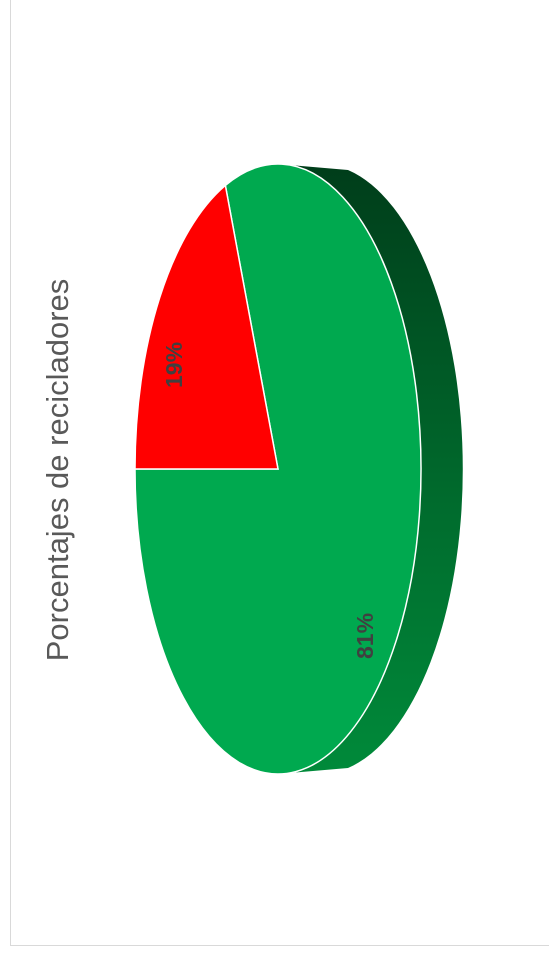 This screenshot has width=549, height=956. I want to click on chart-title: Porcentajes de recicladores, so click(57, 470).